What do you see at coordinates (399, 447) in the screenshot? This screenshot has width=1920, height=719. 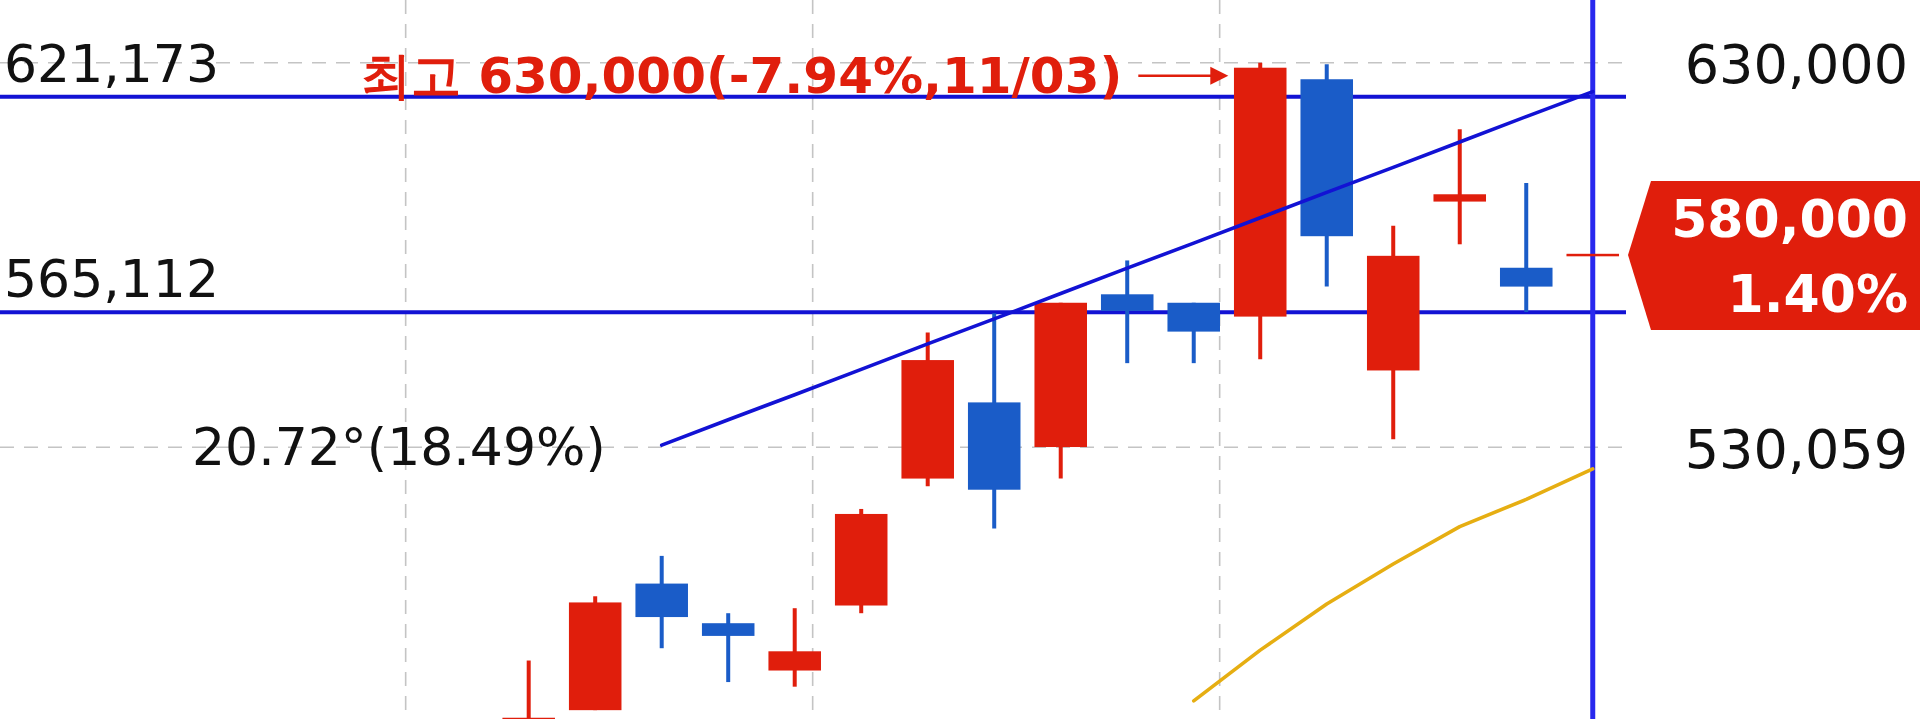 I see `annotation: 20.72°(18.49%)` at bounding box center [399, 447].